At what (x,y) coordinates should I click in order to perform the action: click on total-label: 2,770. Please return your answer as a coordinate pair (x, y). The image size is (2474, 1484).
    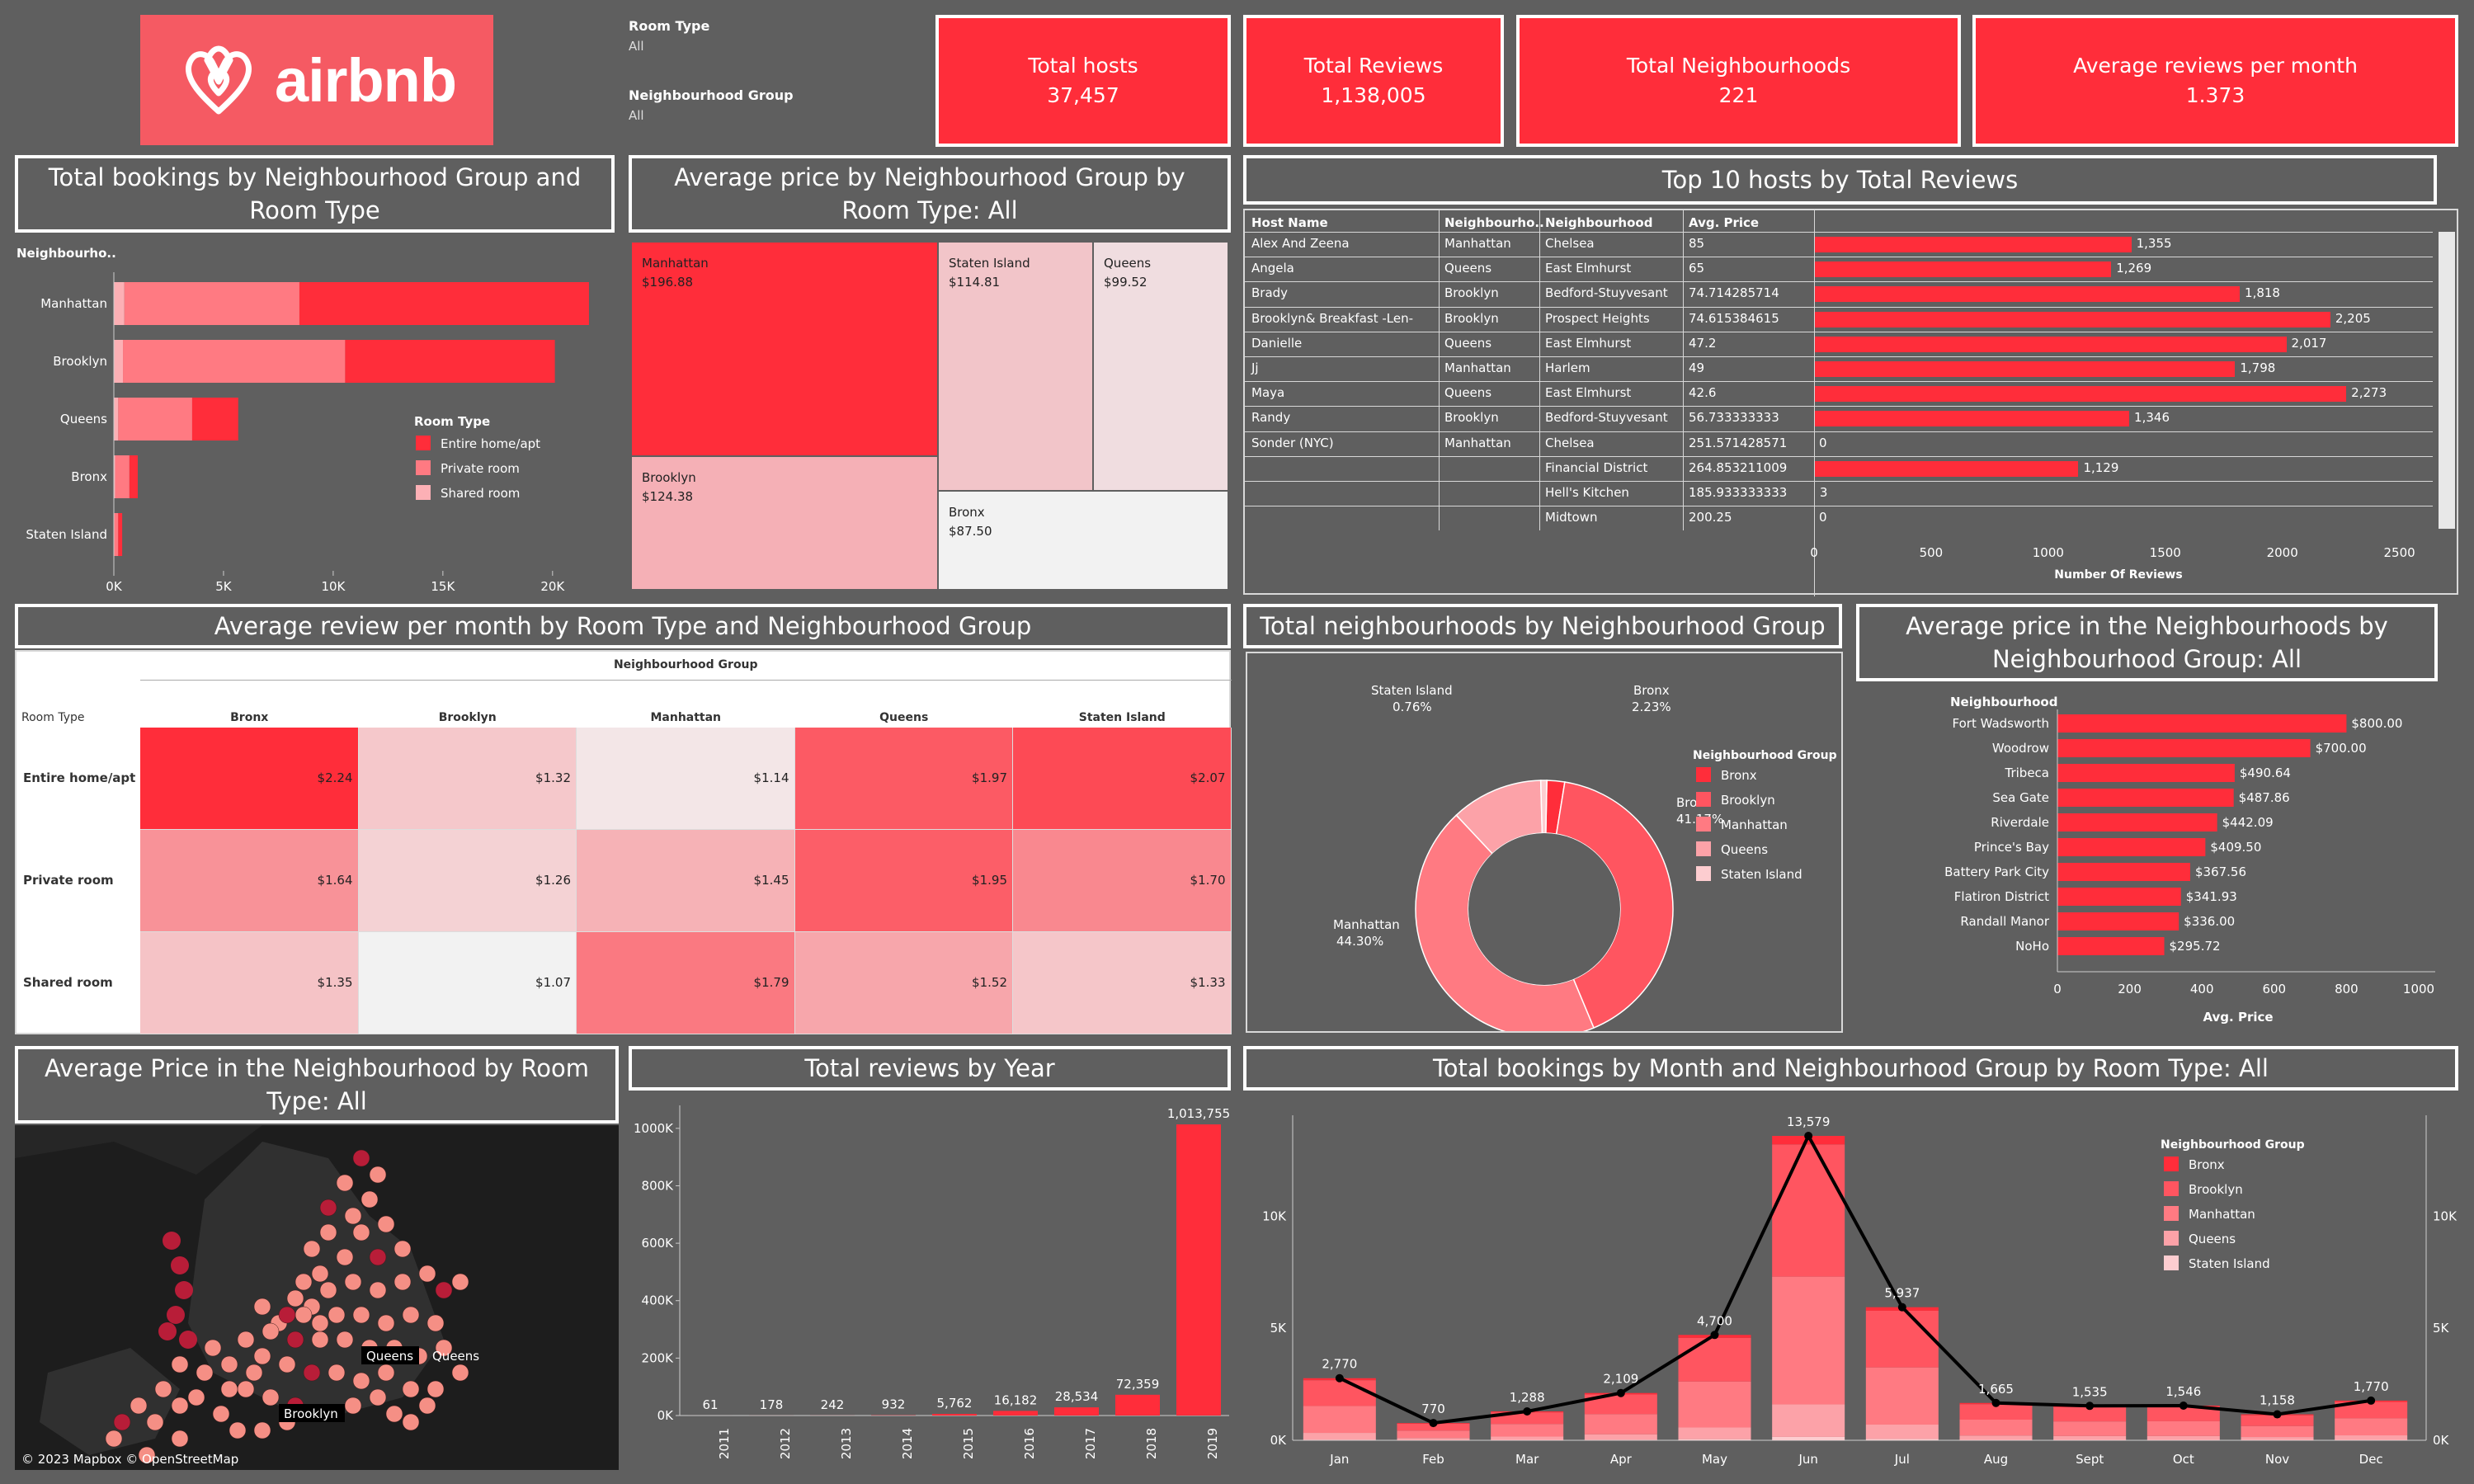
    Looking at the image, I should click on (1339, 1364).